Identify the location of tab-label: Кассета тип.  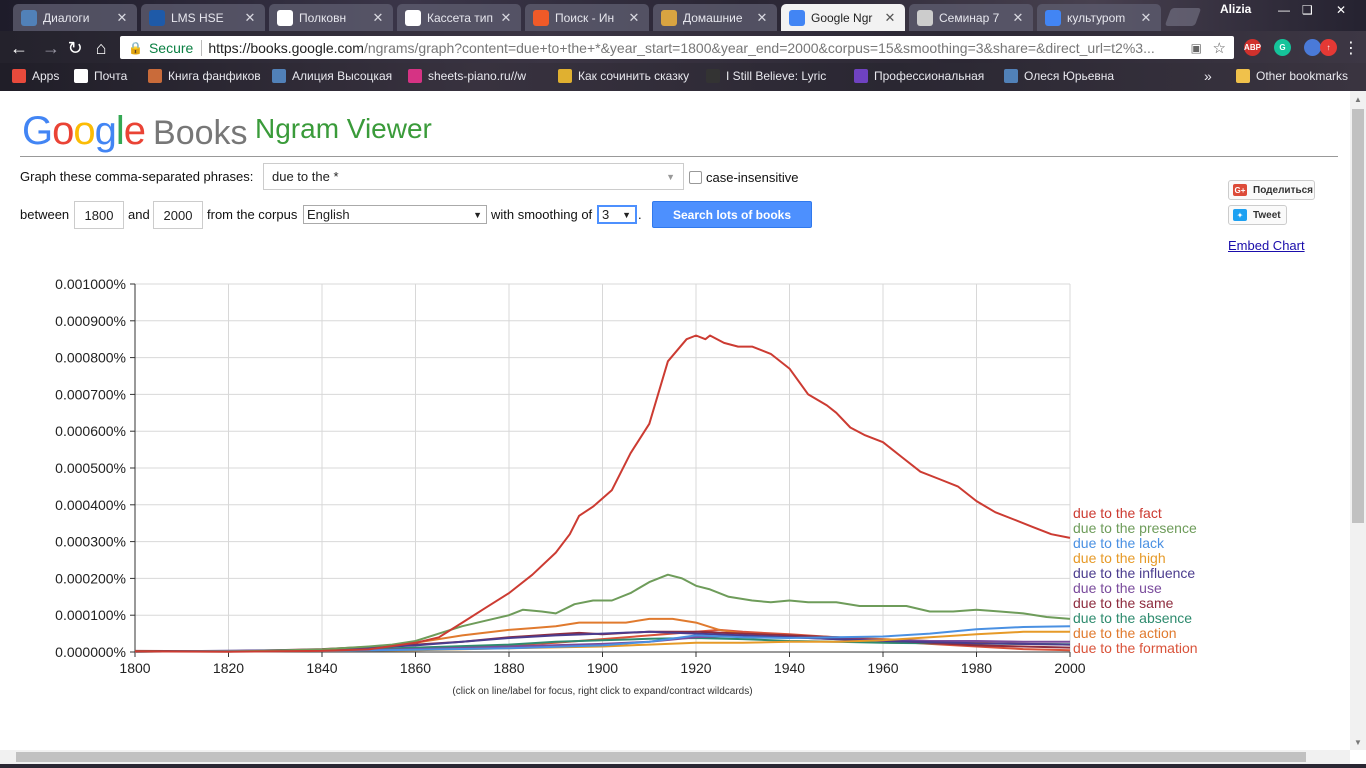
(460, 17).